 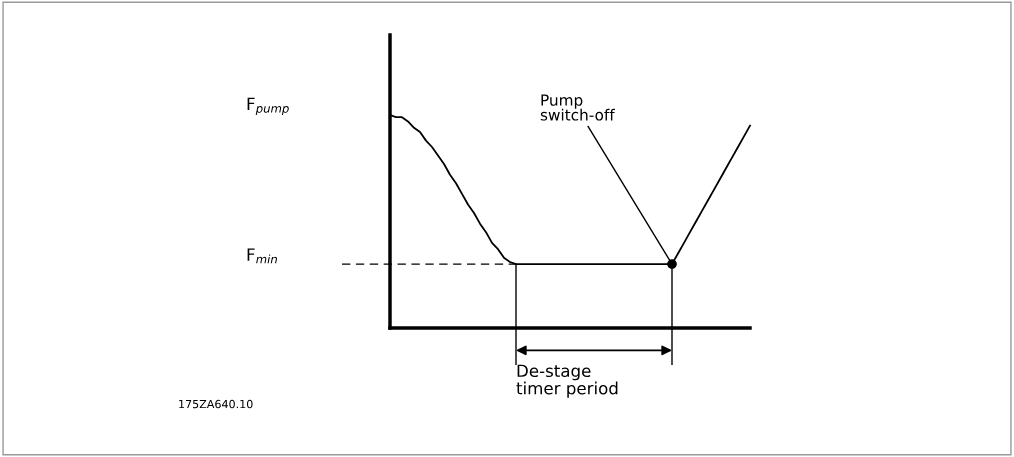 I want to click on text: 175ZA640.10, so click(x=216, y=404).